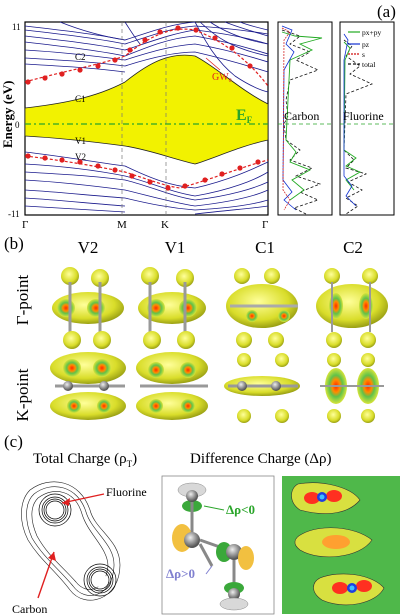  What do you see at coordinates (244, 116) in the screenshot?
I see `ef-label: EF` at bounding box center [244, 116].